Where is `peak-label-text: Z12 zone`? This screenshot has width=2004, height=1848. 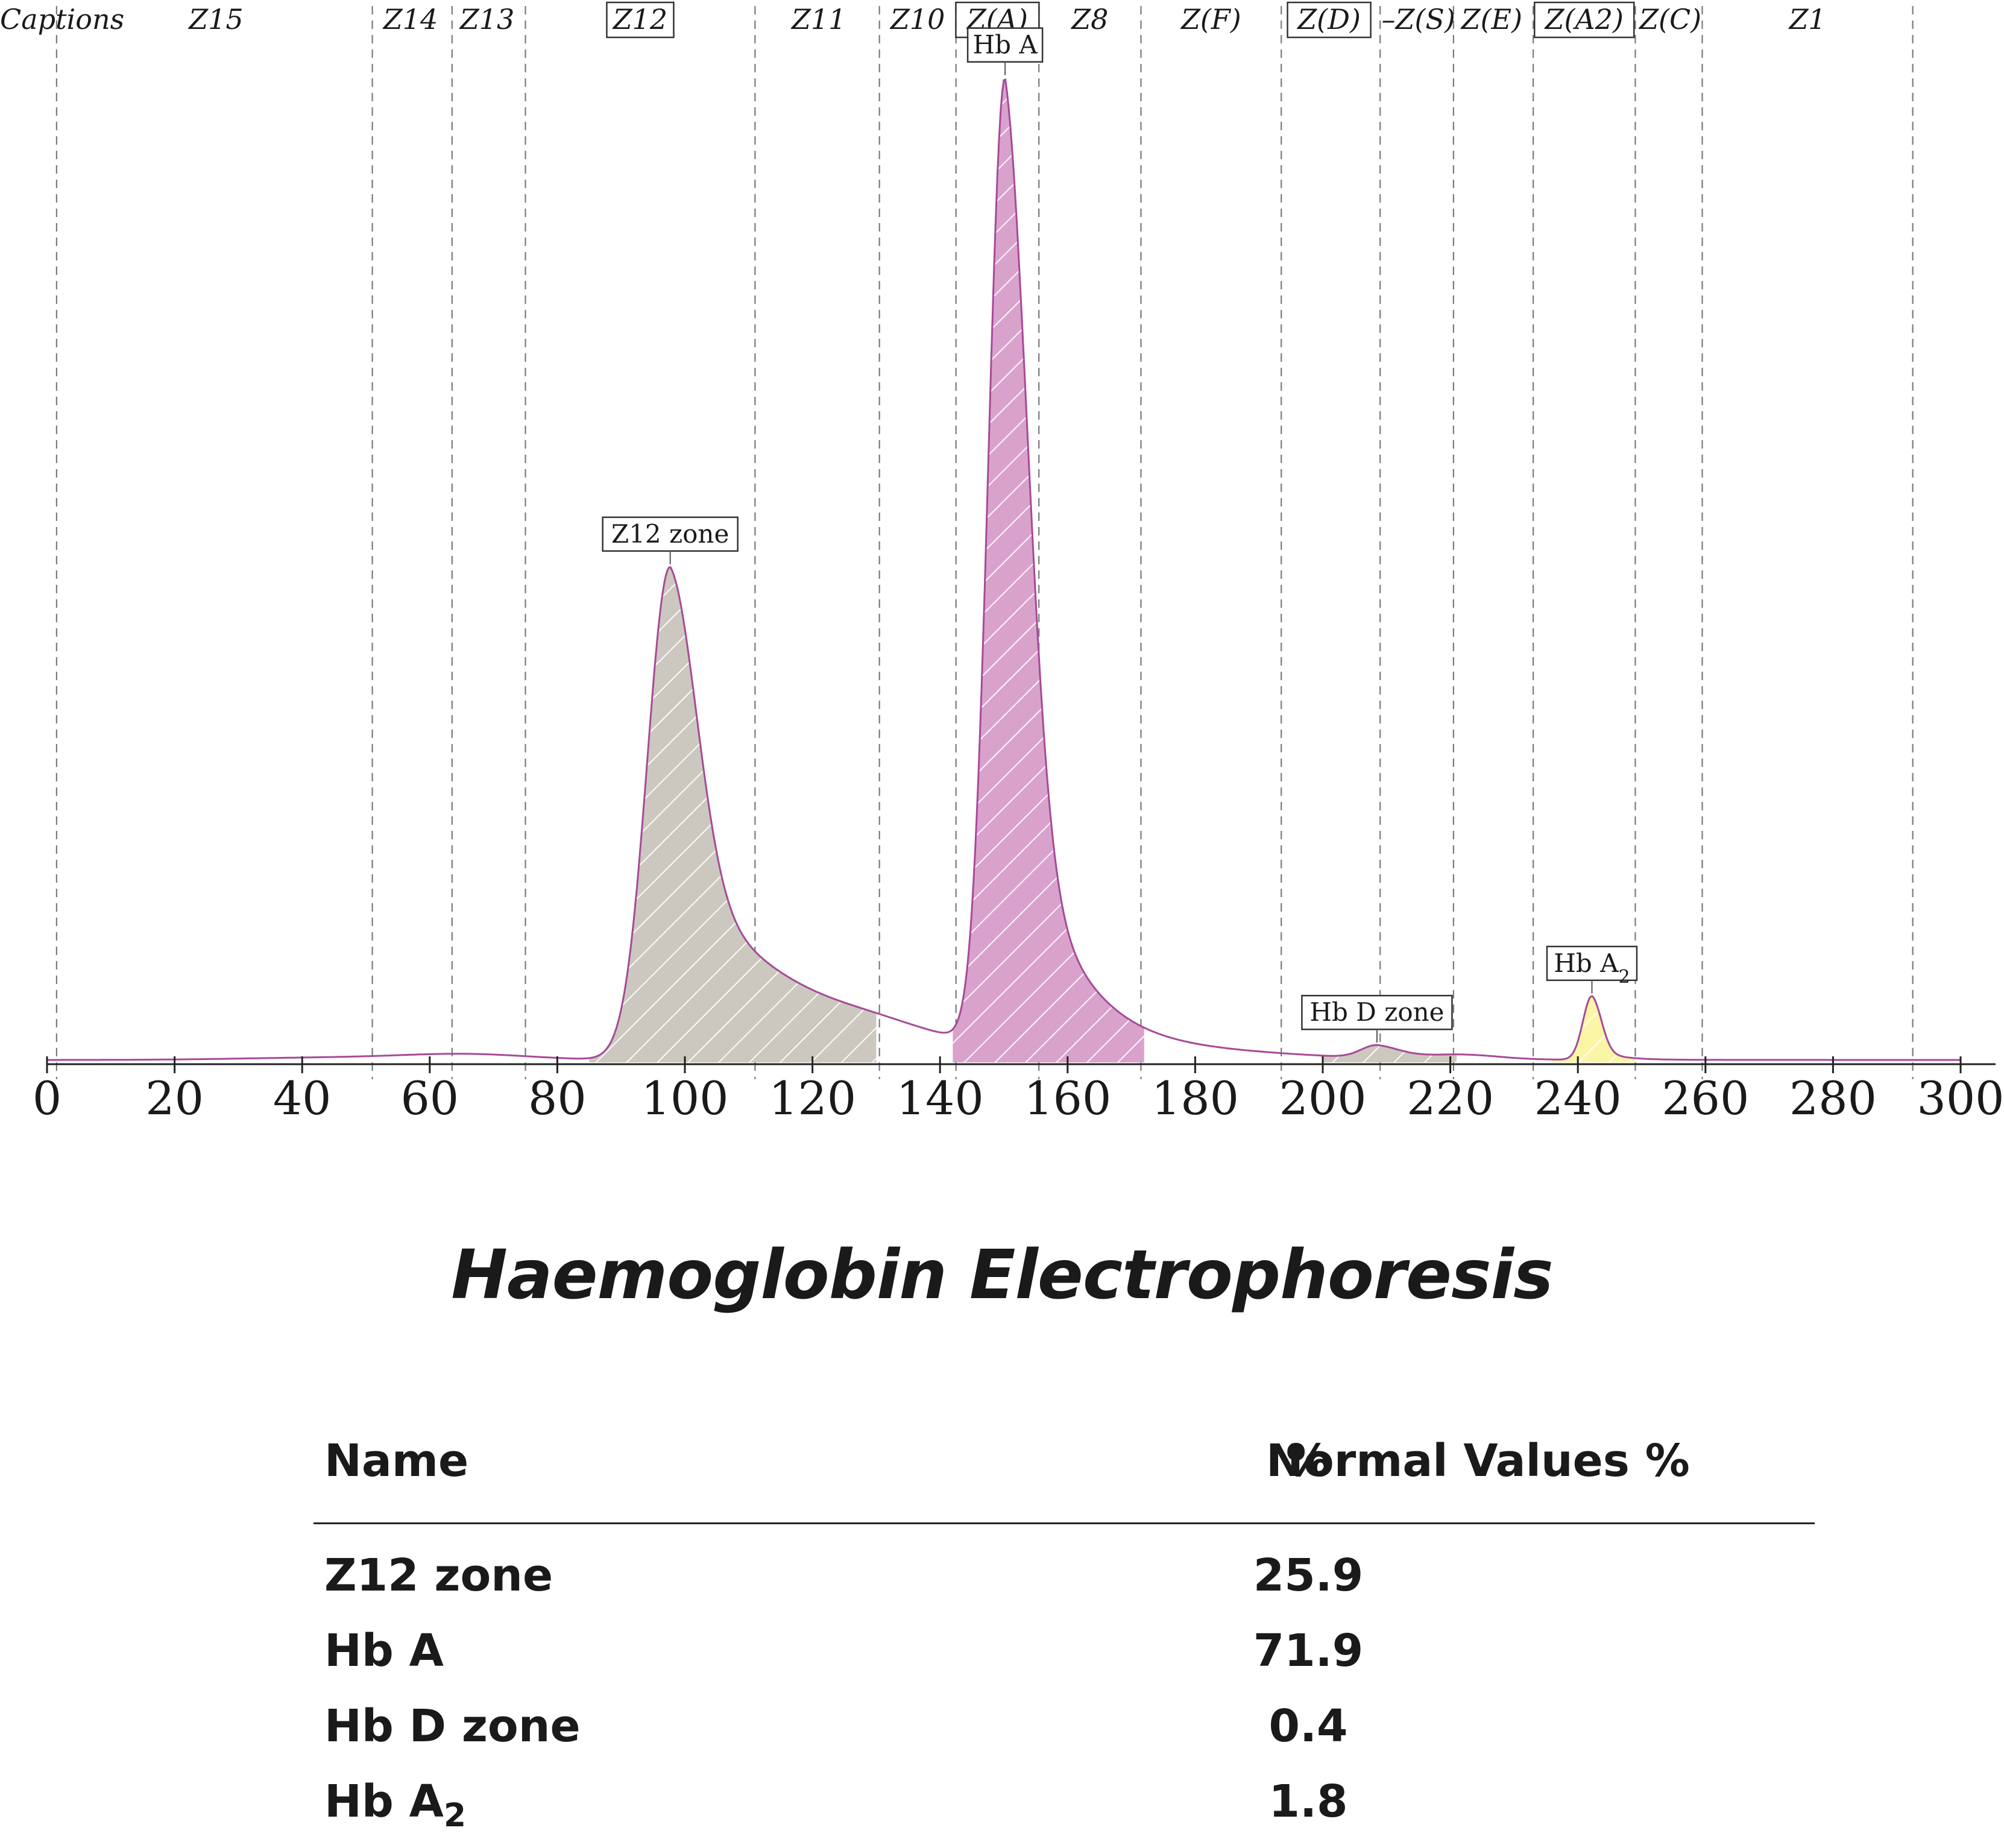 peak-label-text: Z12 zone is located at coordinates (670, 534).